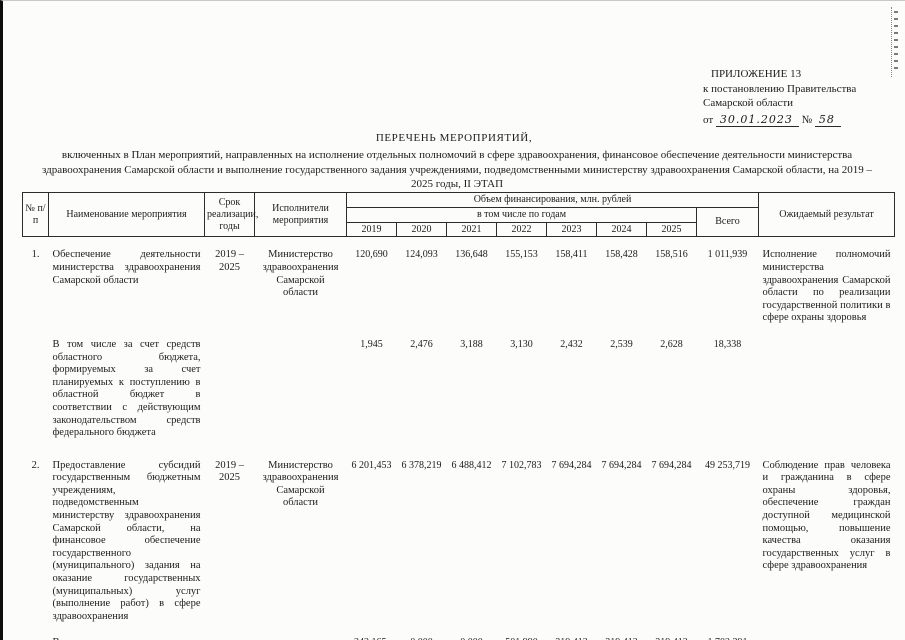 This screenshot has width=905, height=640. What do you see at coordinates (521, 214) in the screenshot?
I see `col-header-by-years: в том числе по годам` at bounding box center [521, 214].